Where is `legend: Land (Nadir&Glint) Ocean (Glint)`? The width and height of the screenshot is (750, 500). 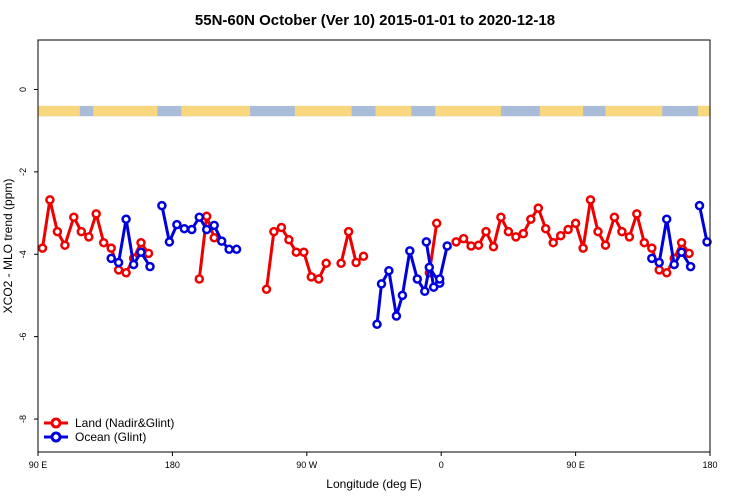 legend: Land (Nadir&Glint) Ocean (Glint) is located at coordinates (109, 430).